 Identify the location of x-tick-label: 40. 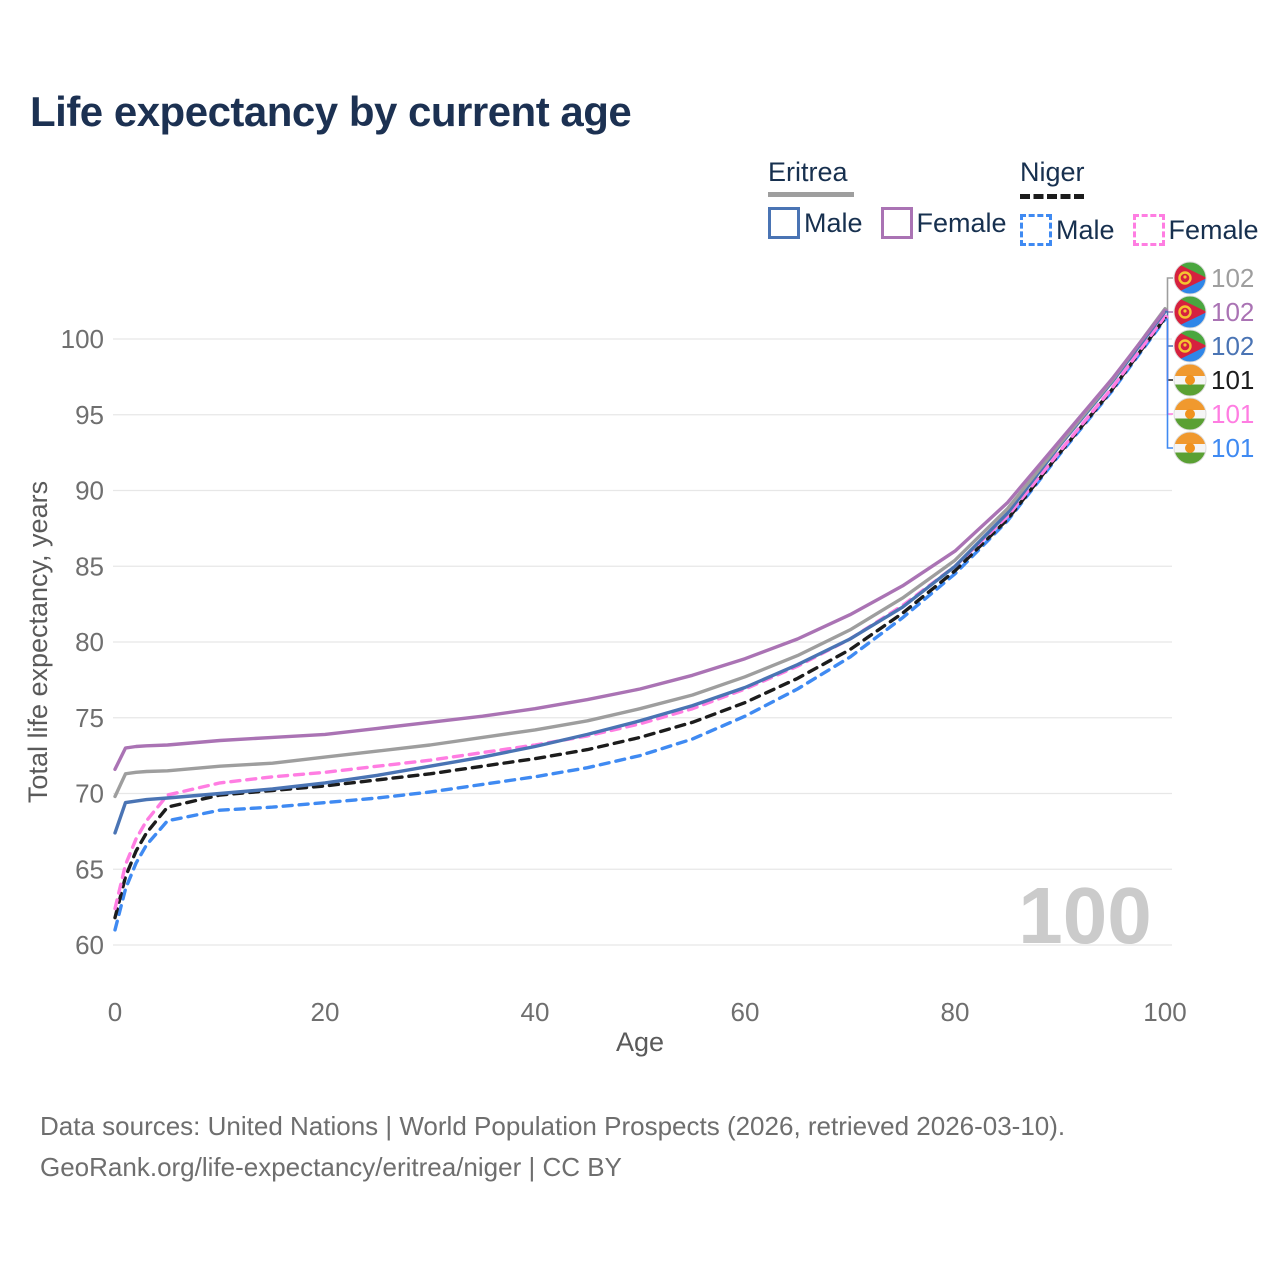
(535, 1012).